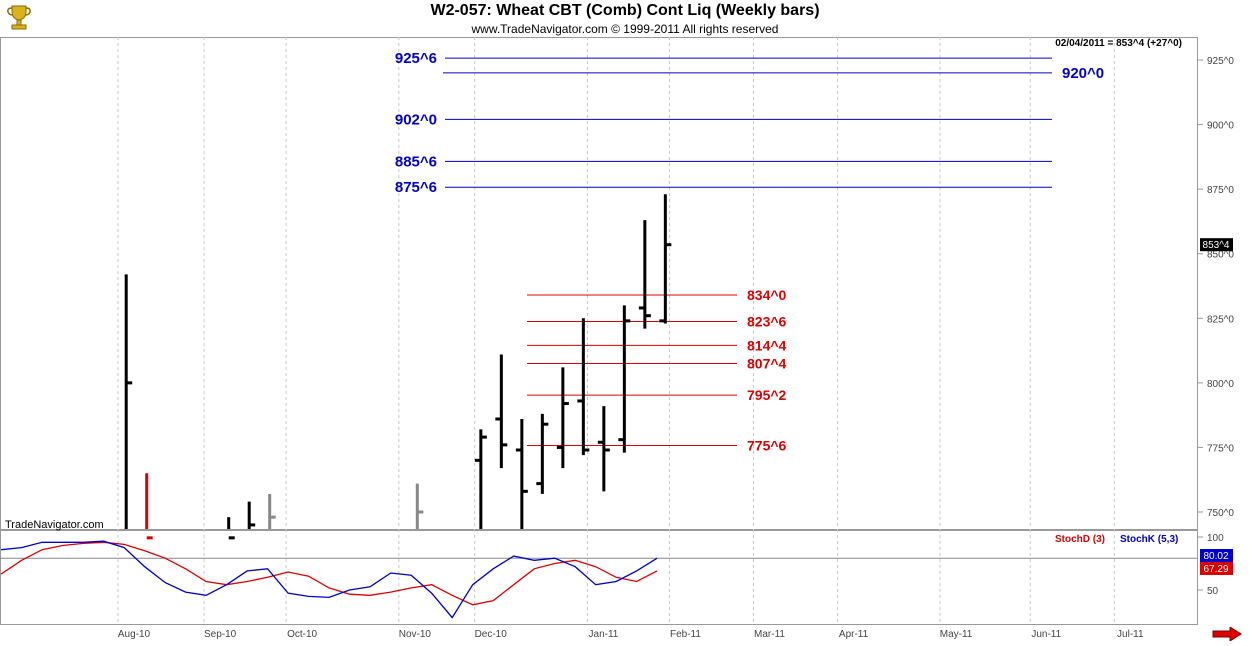  I want to click on stochk-value: 80.02, so click(1215, 556).